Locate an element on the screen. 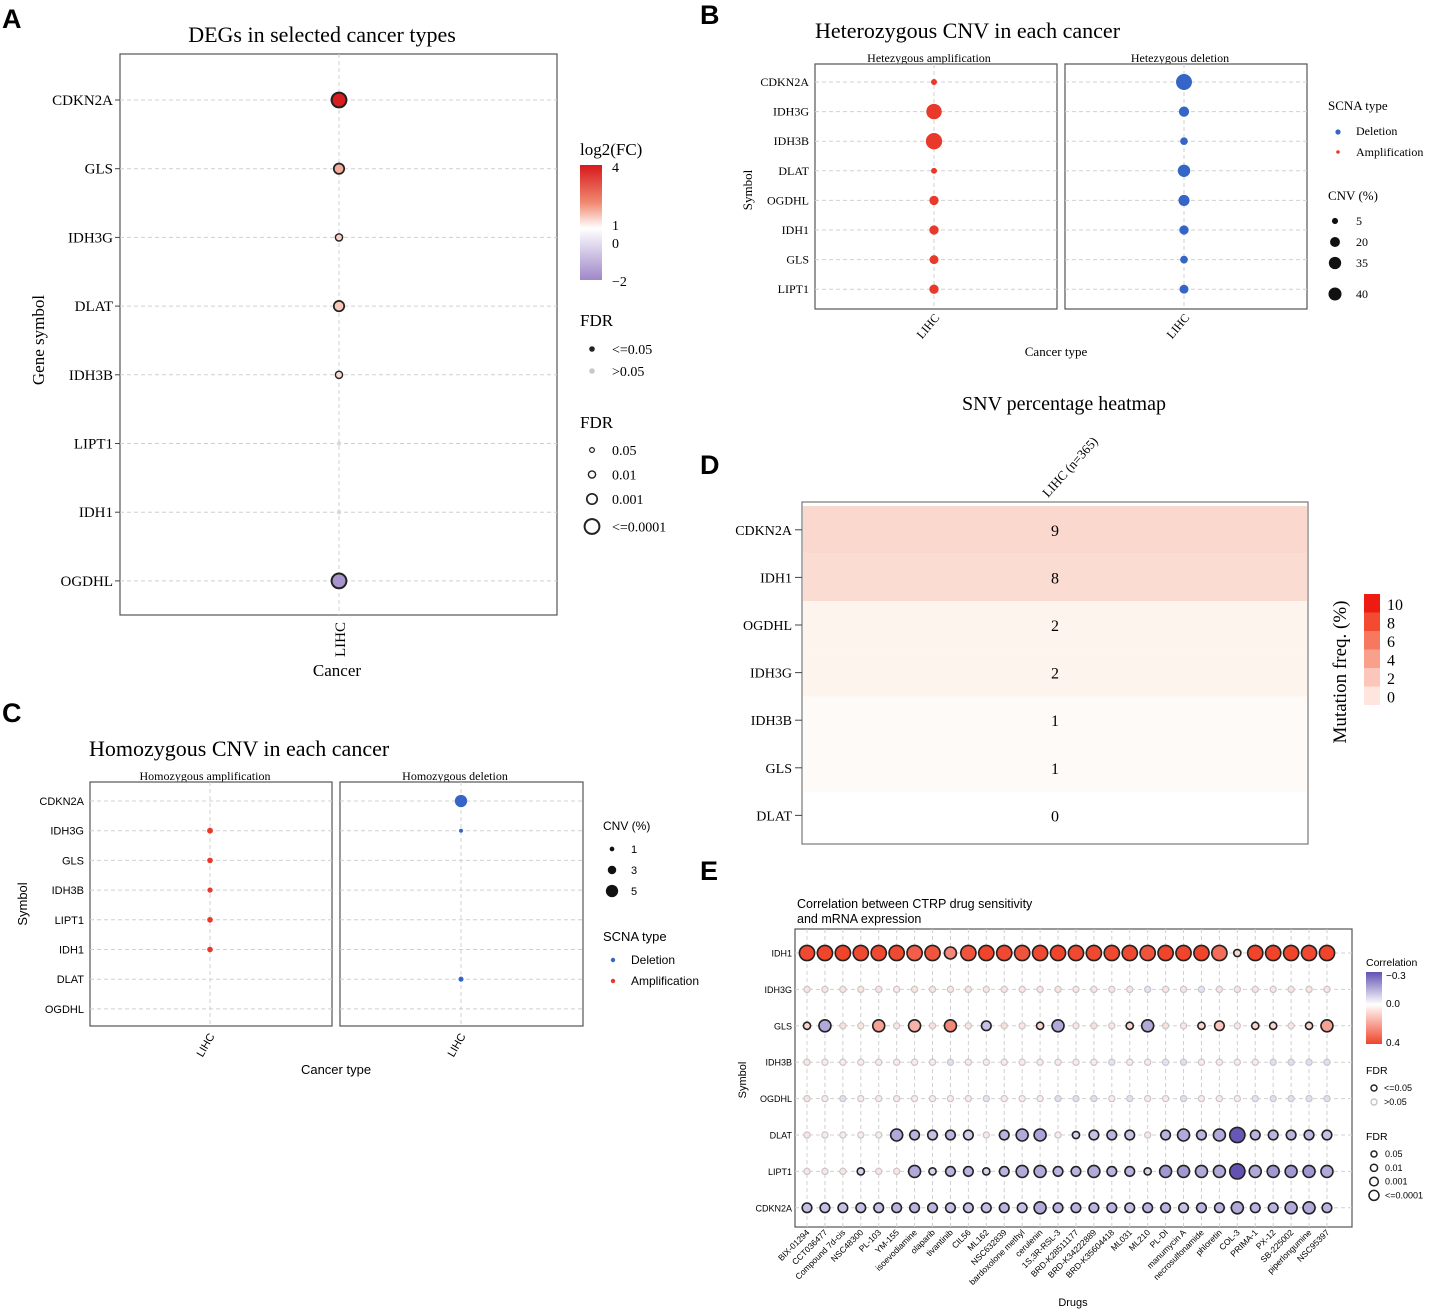  panel-d-legend-step is located at coordinates (1372, 603).